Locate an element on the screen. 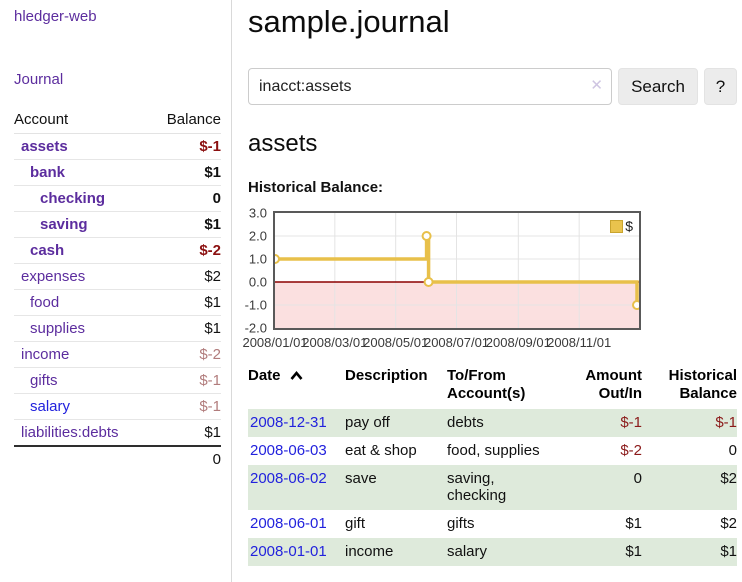 Image resolution: width=742 pixels, height=582 pixels. search-input is located at coordinates (430, 86).